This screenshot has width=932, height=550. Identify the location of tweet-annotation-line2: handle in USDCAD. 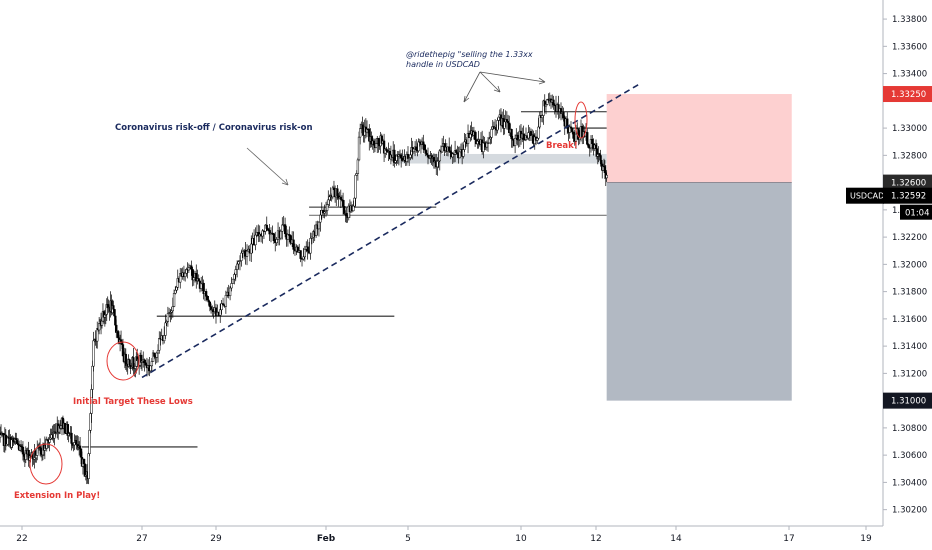
(443, 64).